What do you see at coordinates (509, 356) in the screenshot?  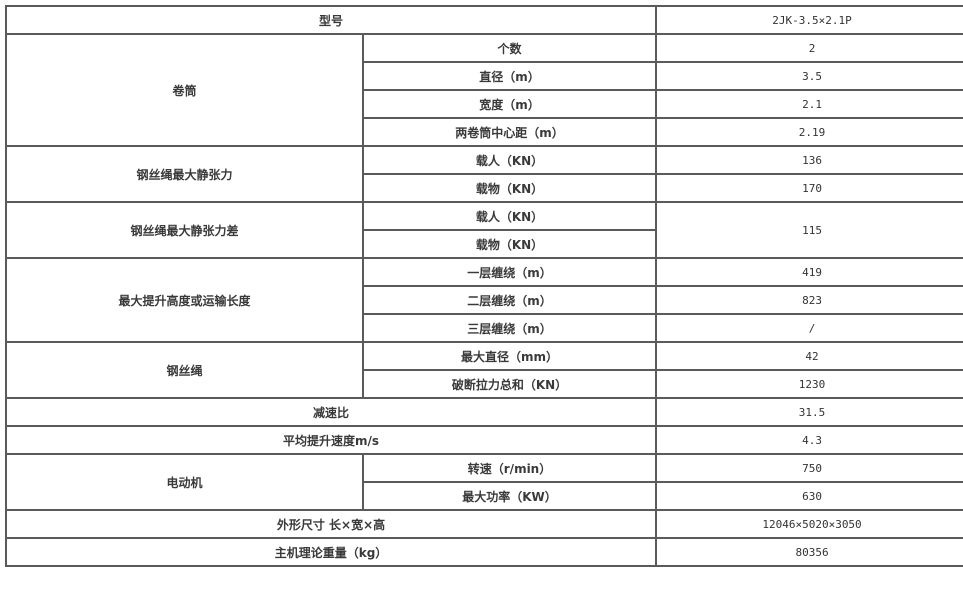 I see `row-label: 最大直径（mm）` at bounding box center [509, 356].